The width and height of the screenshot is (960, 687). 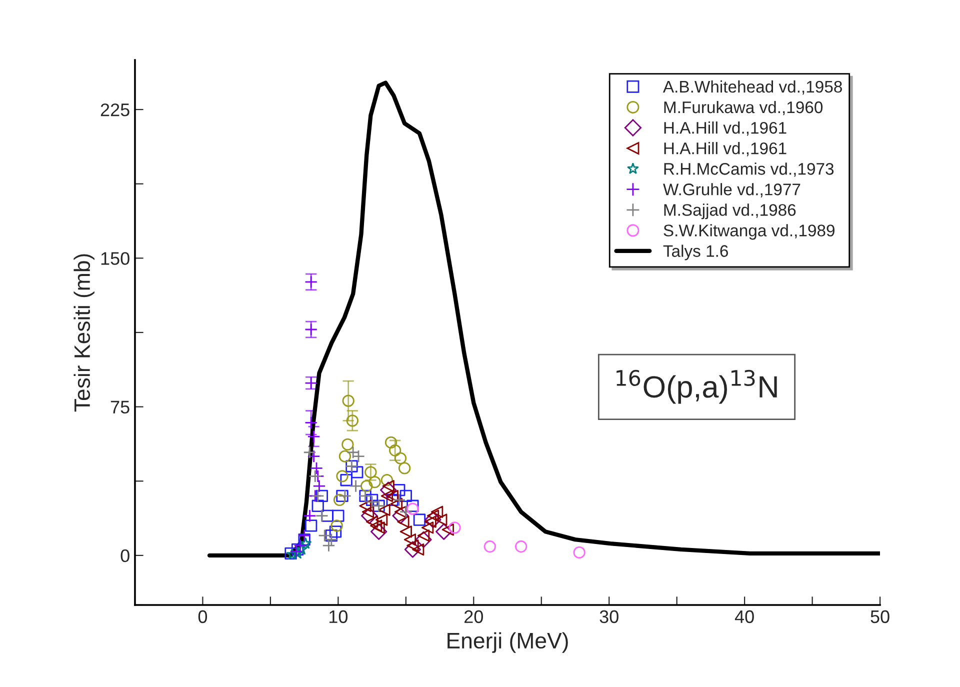 I want to click on legend-label: A.B.Whitehead vd.,1958, so click(x=752, y=87).